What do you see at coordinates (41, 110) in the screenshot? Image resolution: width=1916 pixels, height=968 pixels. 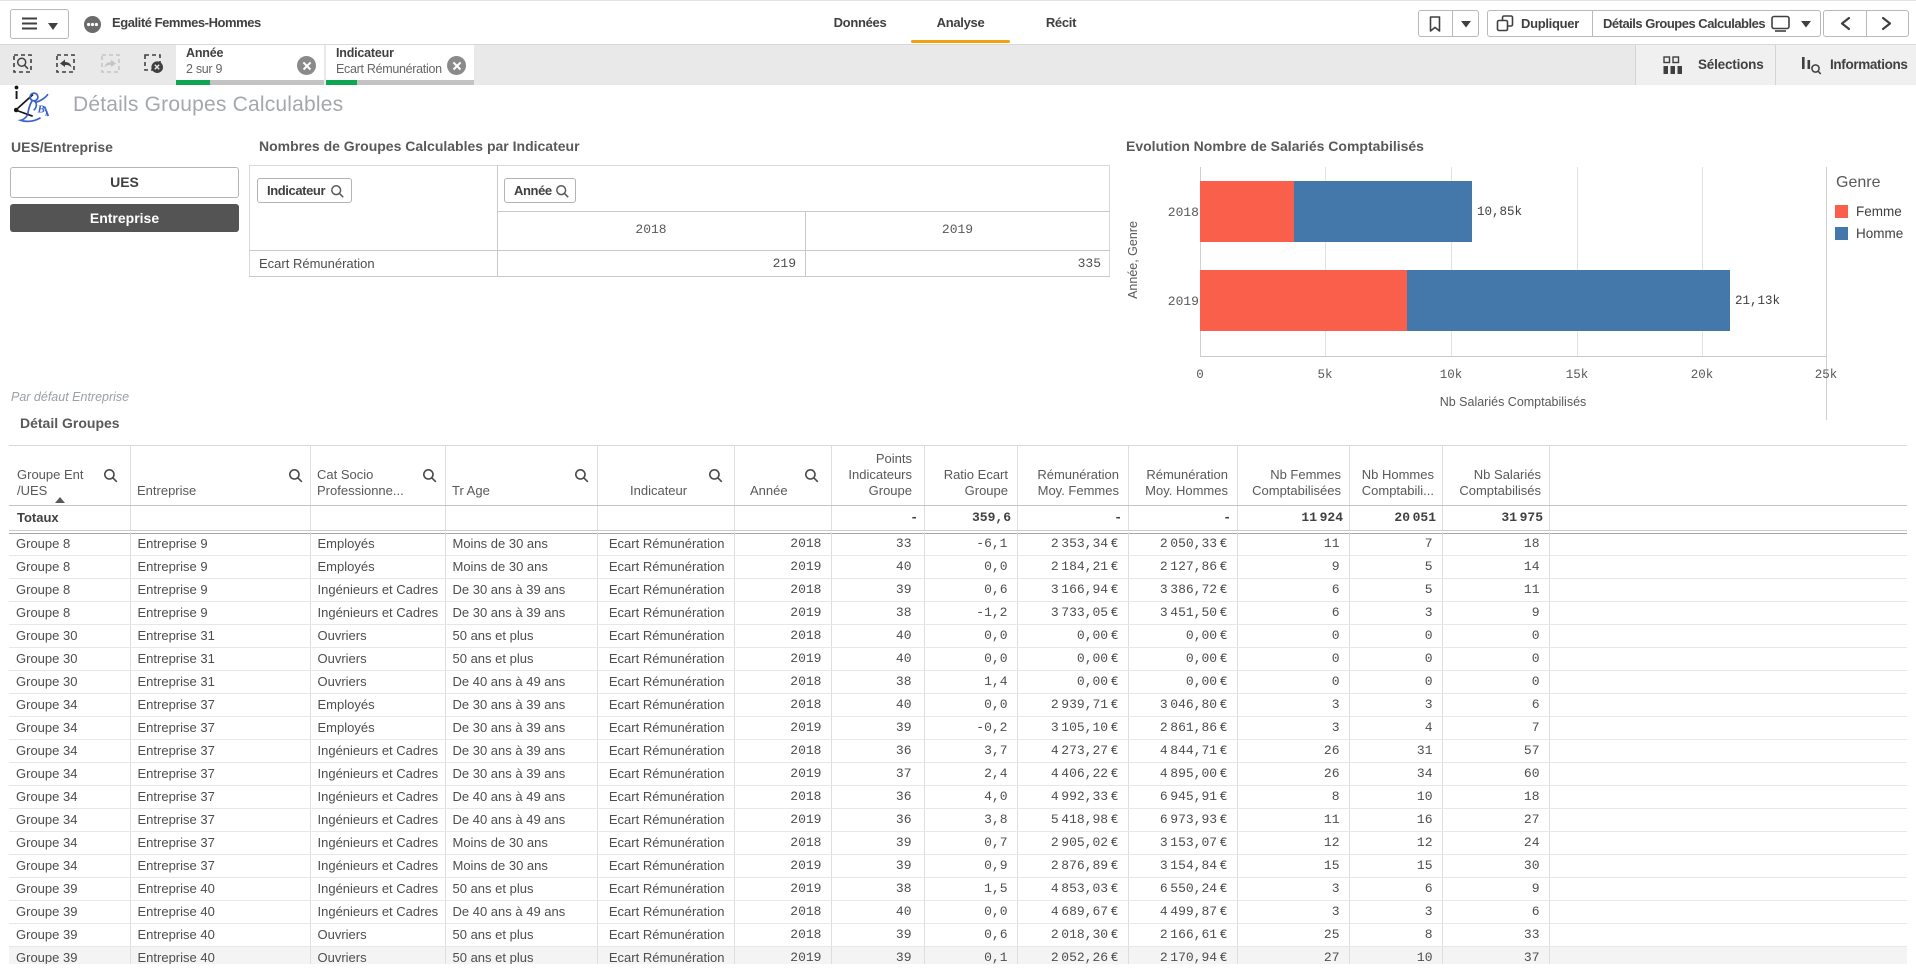 I see `svg-text: B` at bounding box center [41, 110].